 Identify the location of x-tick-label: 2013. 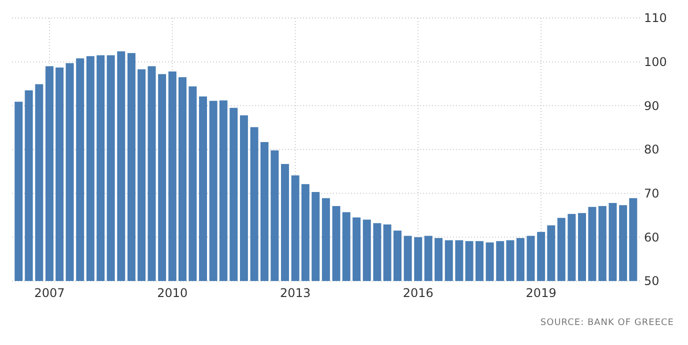
(295, 293).